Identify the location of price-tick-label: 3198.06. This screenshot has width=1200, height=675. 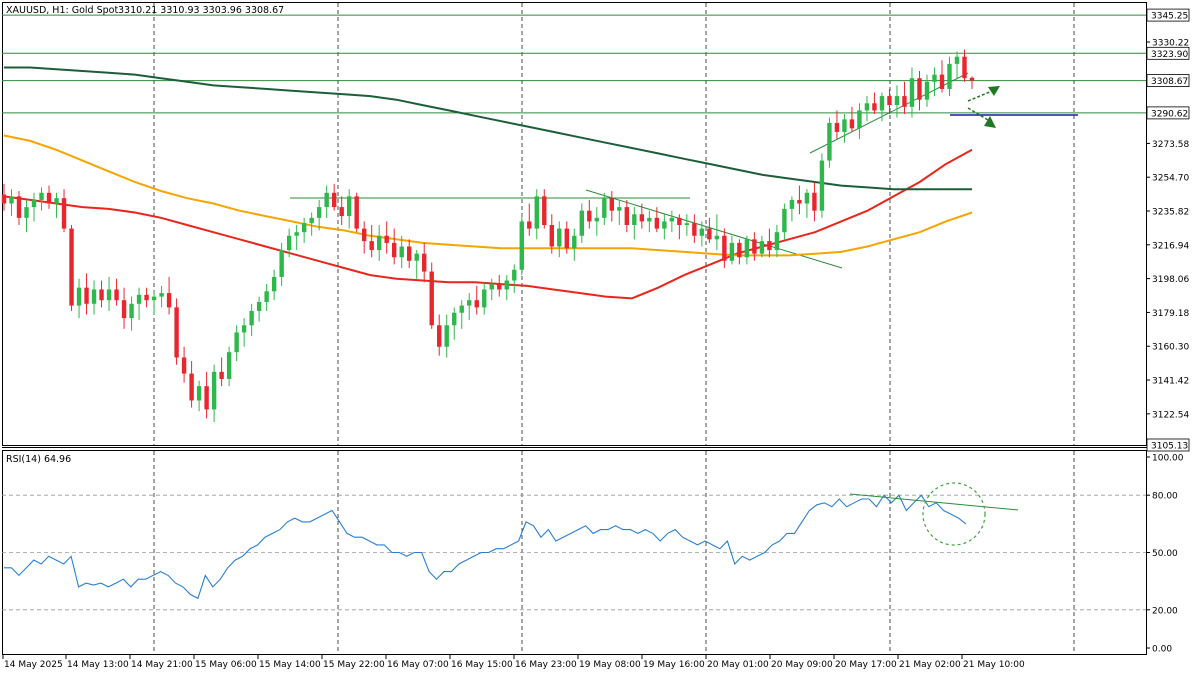
(1170, 280).